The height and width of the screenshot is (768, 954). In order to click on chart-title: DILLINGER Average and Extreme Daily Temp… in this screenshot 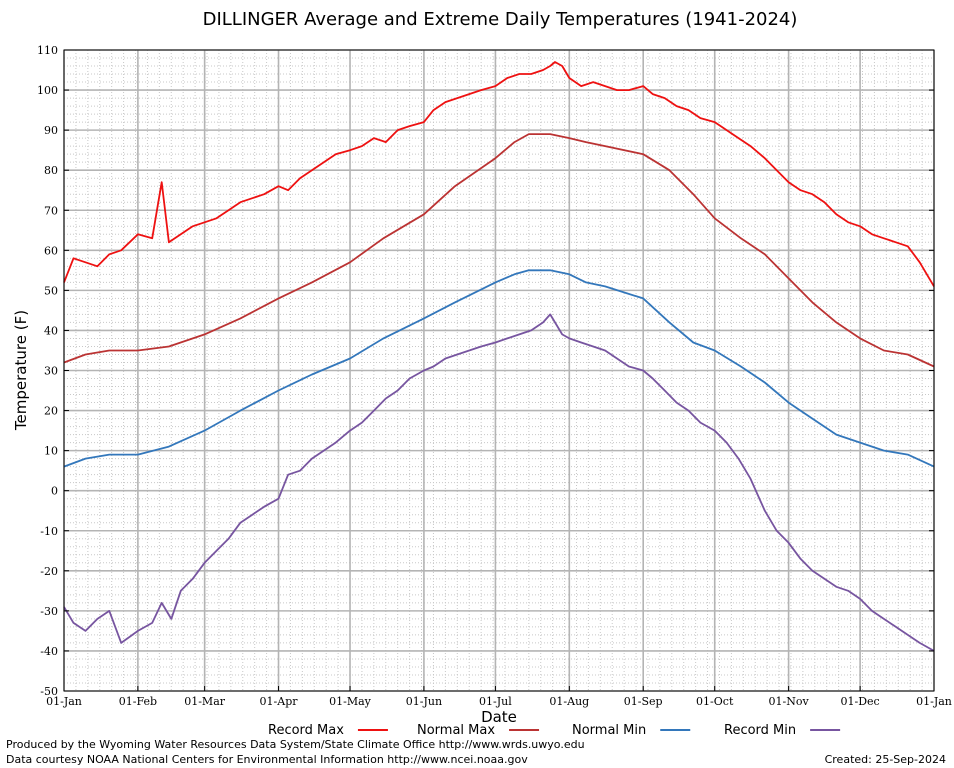, I will do `click(500, 19)`.